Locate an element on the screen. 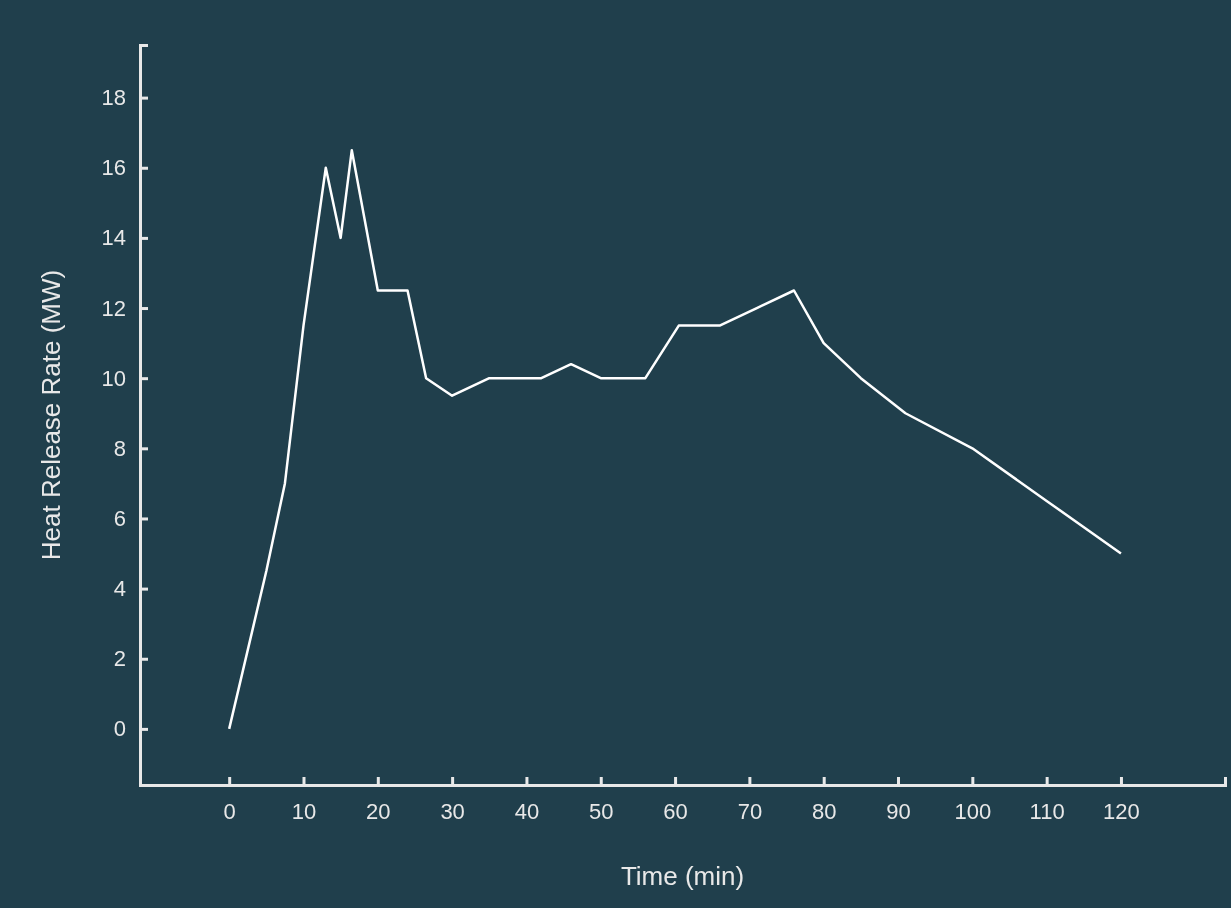 Image resolution: width=1231 pixels, height=908 pixels. x-tick-label: 100 is located at coordinates (973, 811).